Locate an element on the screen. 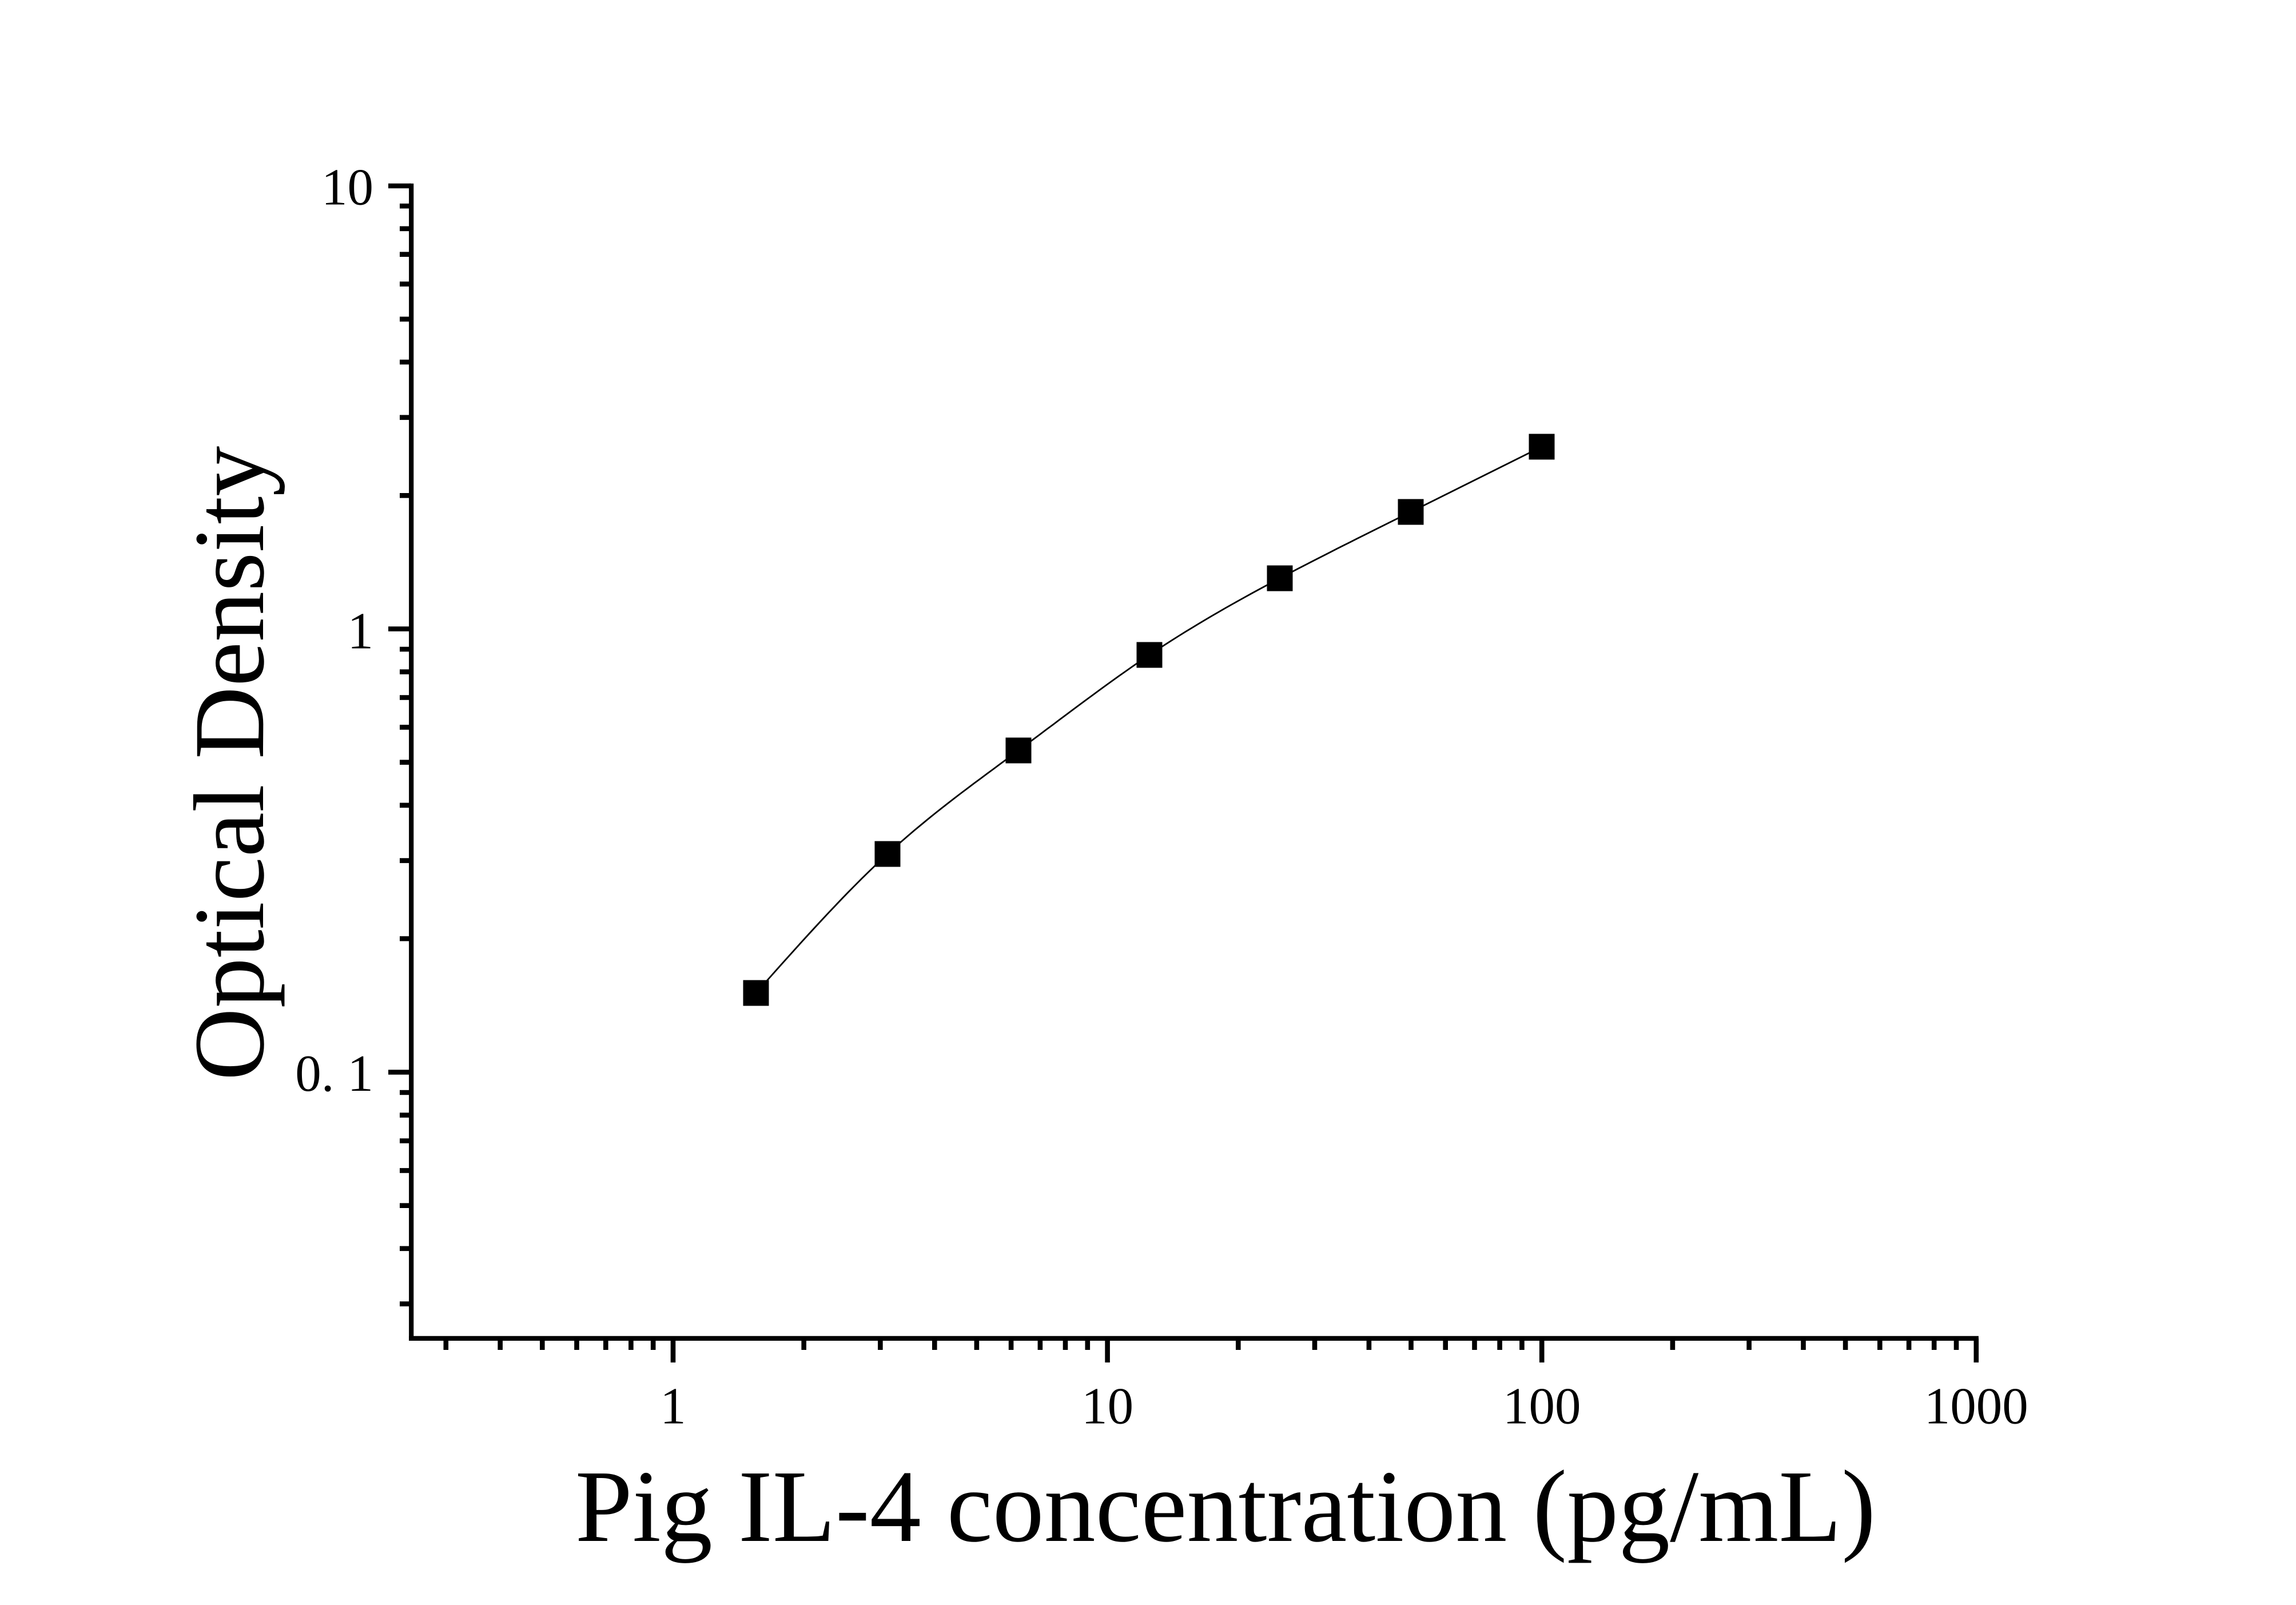  svg-text: Optical Density is located at coordinates (230, 763).